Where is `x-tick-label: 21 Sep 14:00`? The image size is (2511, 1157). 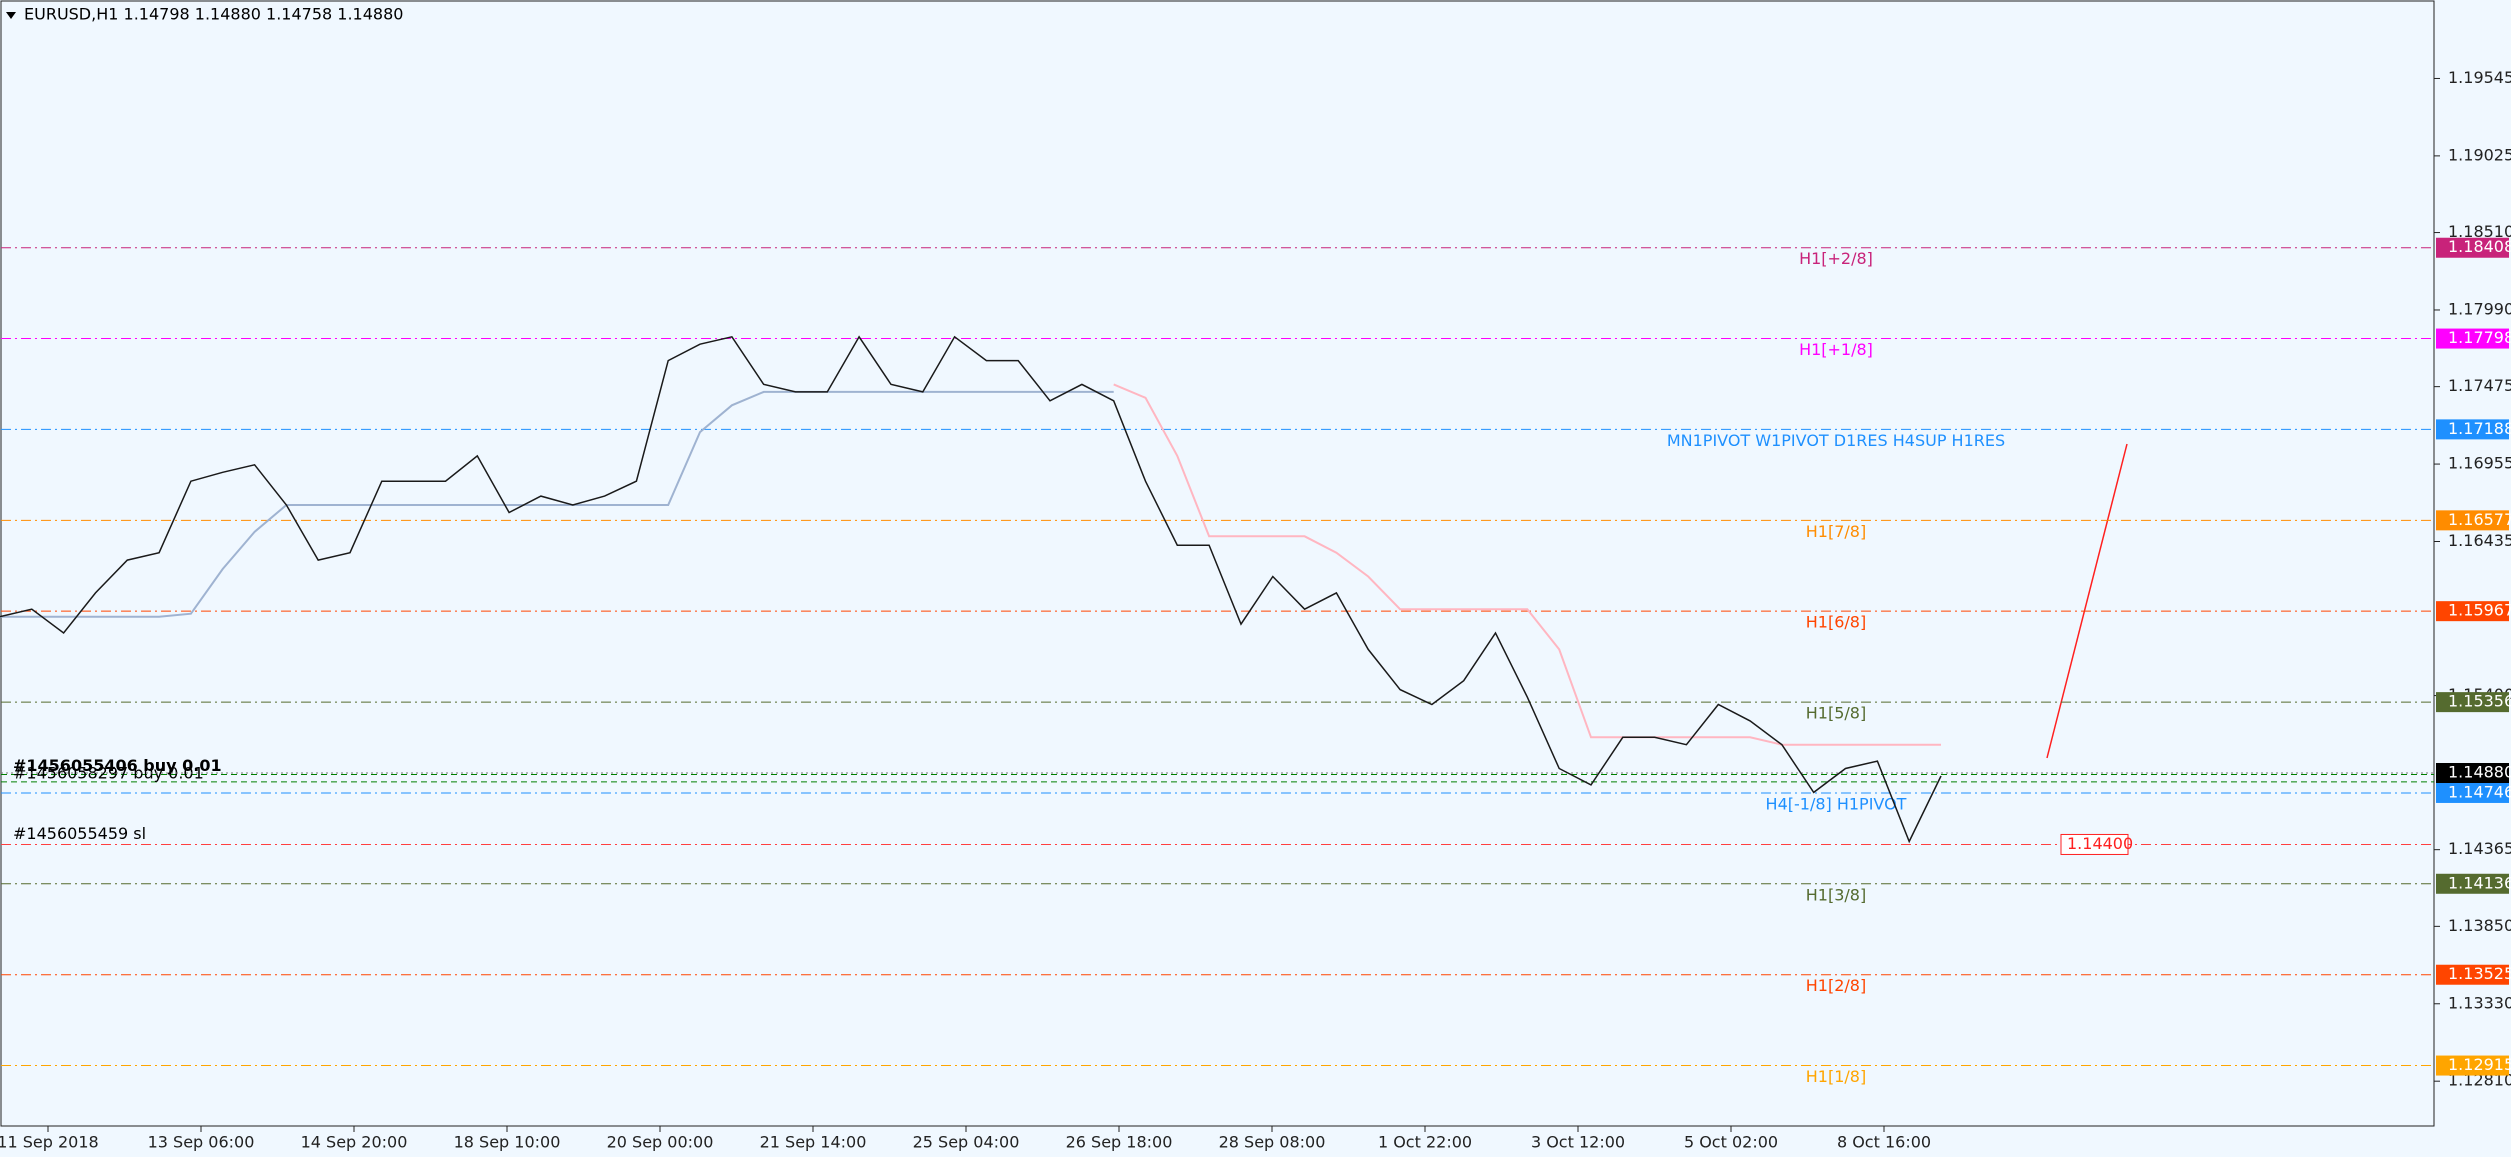
x-tick-label: 21 Sep 14:00 is located at coordinates (813, 1142).